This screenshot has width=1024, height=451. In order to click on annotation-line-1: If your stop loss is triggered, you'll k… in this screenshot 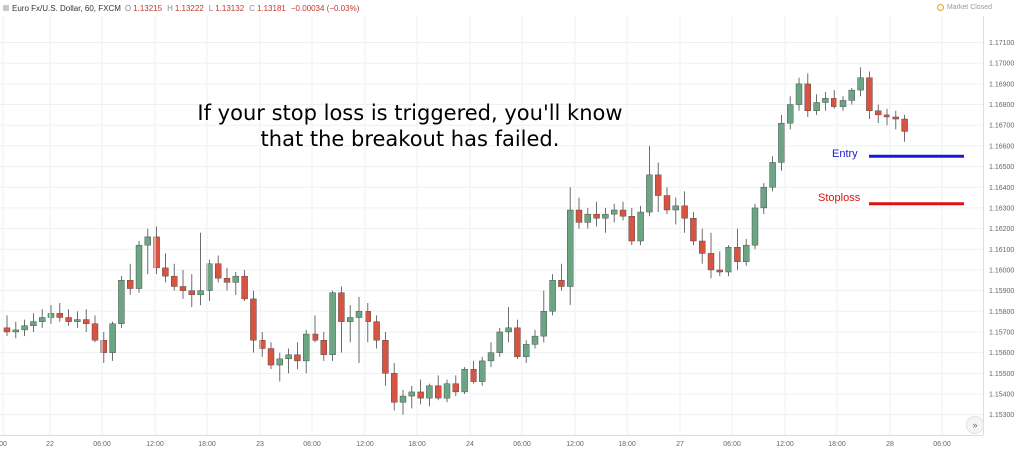, I will do `click(410, 113)`.